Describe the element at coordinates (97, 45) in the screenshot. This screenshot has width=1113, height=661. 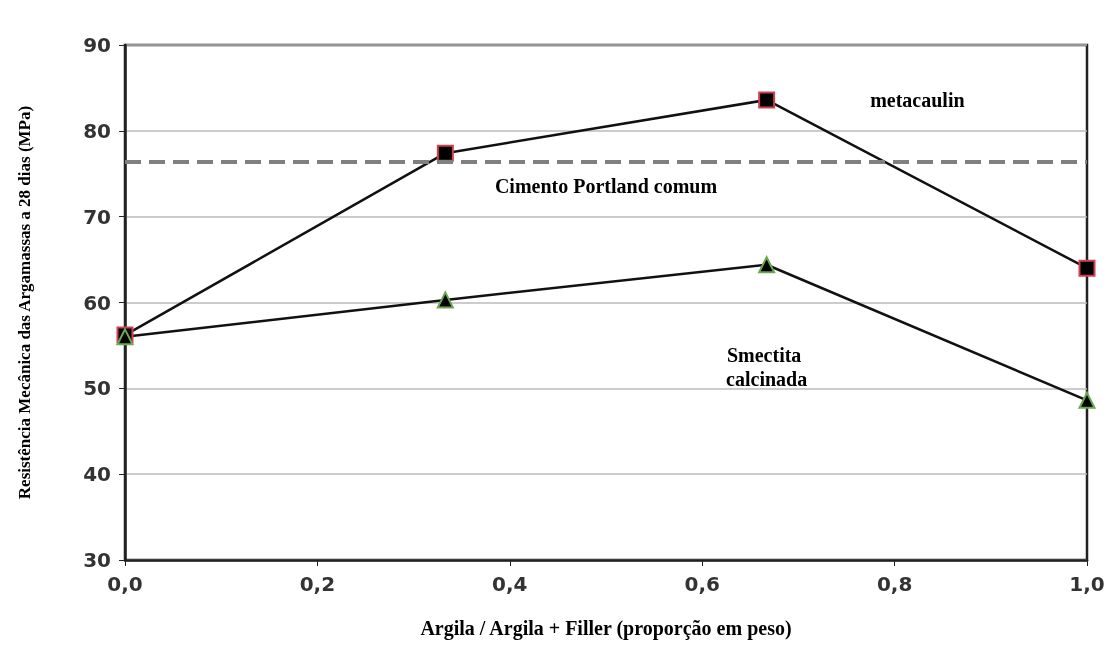
I see `y-tick-label: 90` at that location.